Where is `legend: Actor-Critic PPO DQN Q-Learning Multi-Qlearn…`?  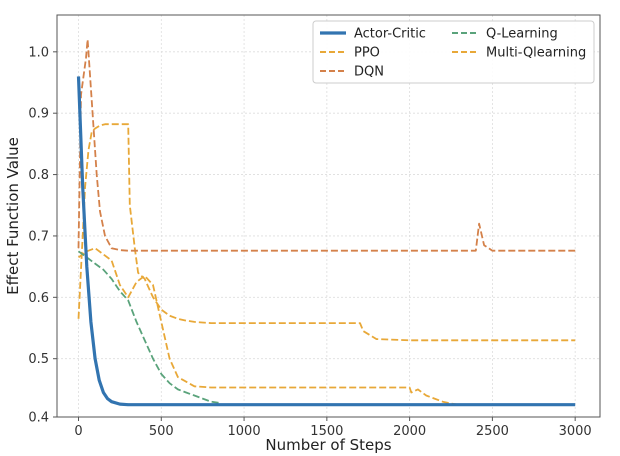
legend: Actor-Critic PPO DQN Q-Learning Multi-Qlearn… is located at coordinates (453, 52).